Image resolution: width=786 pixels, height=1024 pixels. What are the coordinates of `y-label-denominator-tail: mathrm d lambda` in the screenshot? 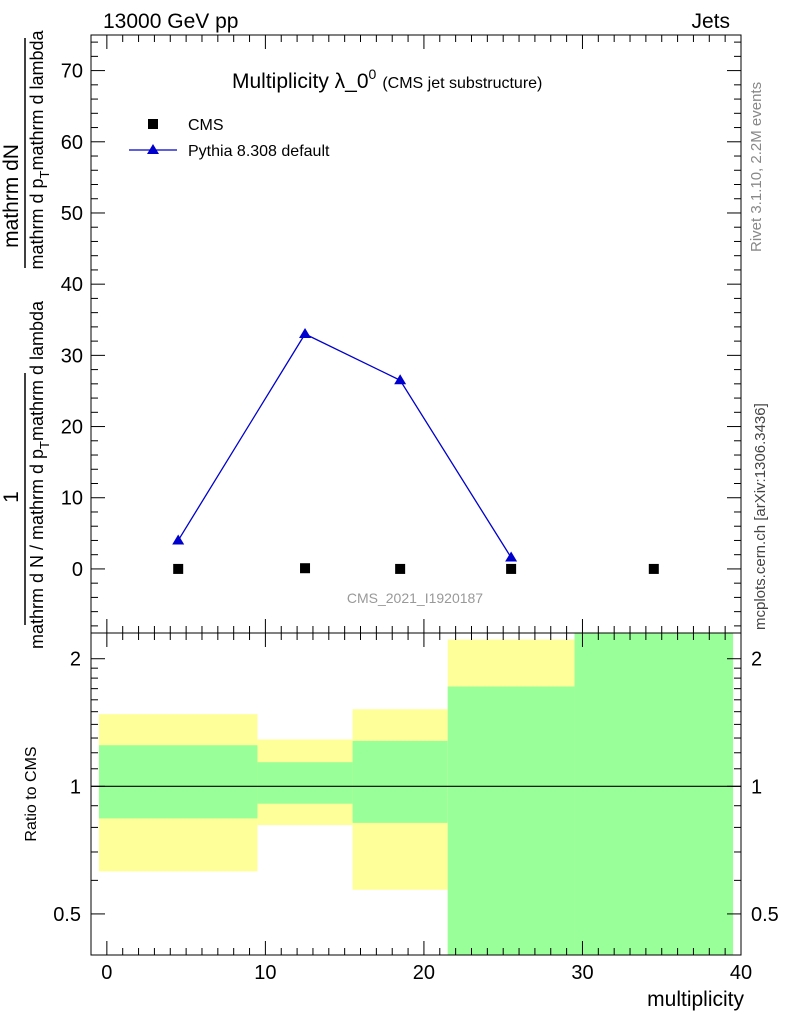 It's located at (37, 370).